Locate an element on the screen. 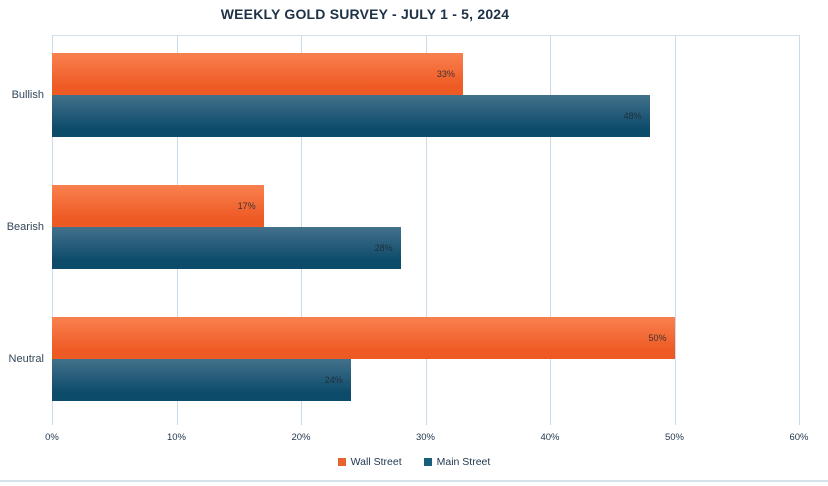  category-label-neutral: Neutral is located at coordinates (26, 359).